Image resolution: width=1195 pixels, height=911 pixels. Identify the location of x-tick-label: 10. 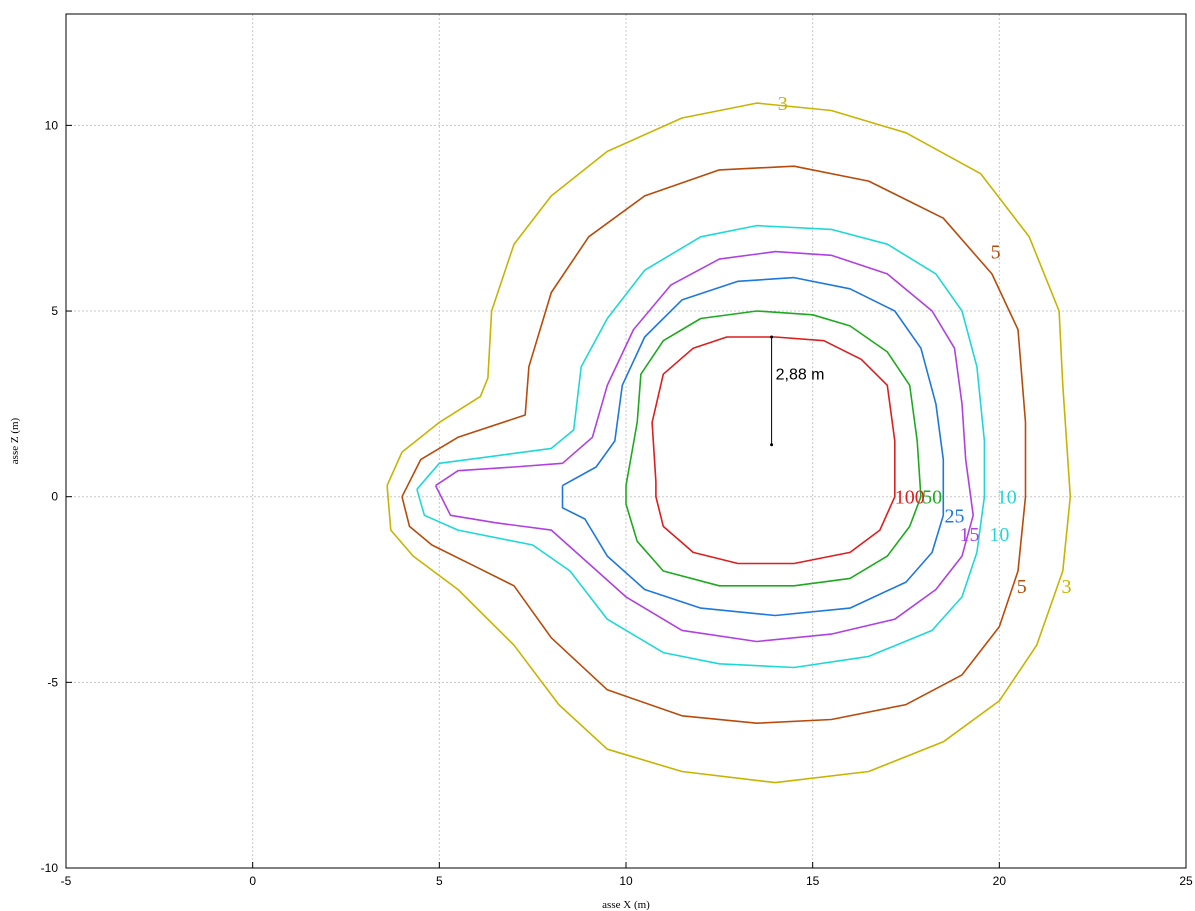
(626, 881).